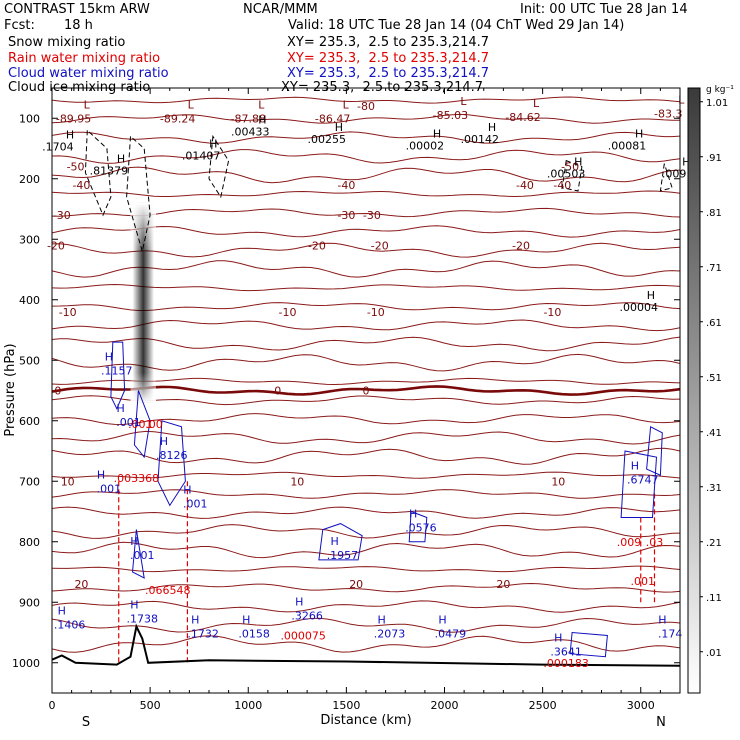 The height and width of the screenshot is (740, 740). Describe the element at coordinates (343, 555) in the screenshot. I see `cloud-water-value-label: .1957` at that location.